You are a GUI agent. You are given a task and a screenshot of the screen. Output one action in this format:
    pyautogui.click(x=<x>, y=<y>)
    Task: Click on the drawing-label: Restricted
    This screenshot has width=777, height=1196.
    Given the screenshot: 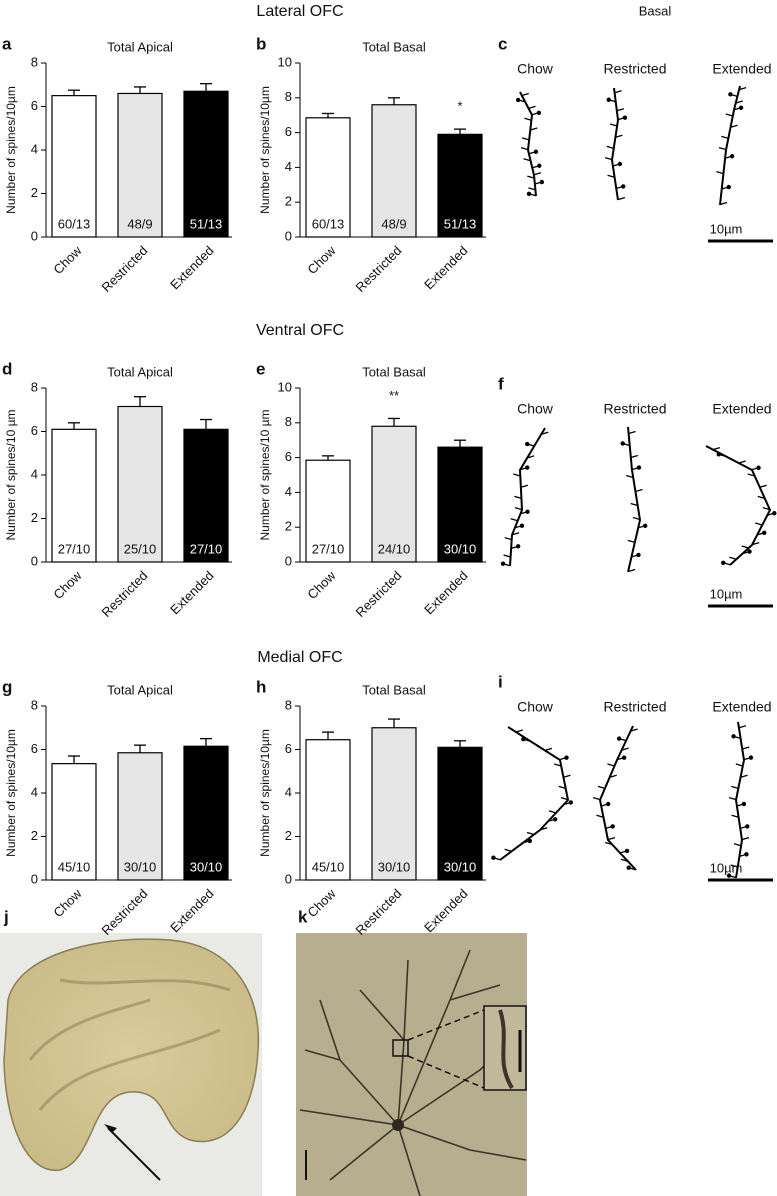 What is the action you would take?
    pyautogui.click(x=634, y=69)
    